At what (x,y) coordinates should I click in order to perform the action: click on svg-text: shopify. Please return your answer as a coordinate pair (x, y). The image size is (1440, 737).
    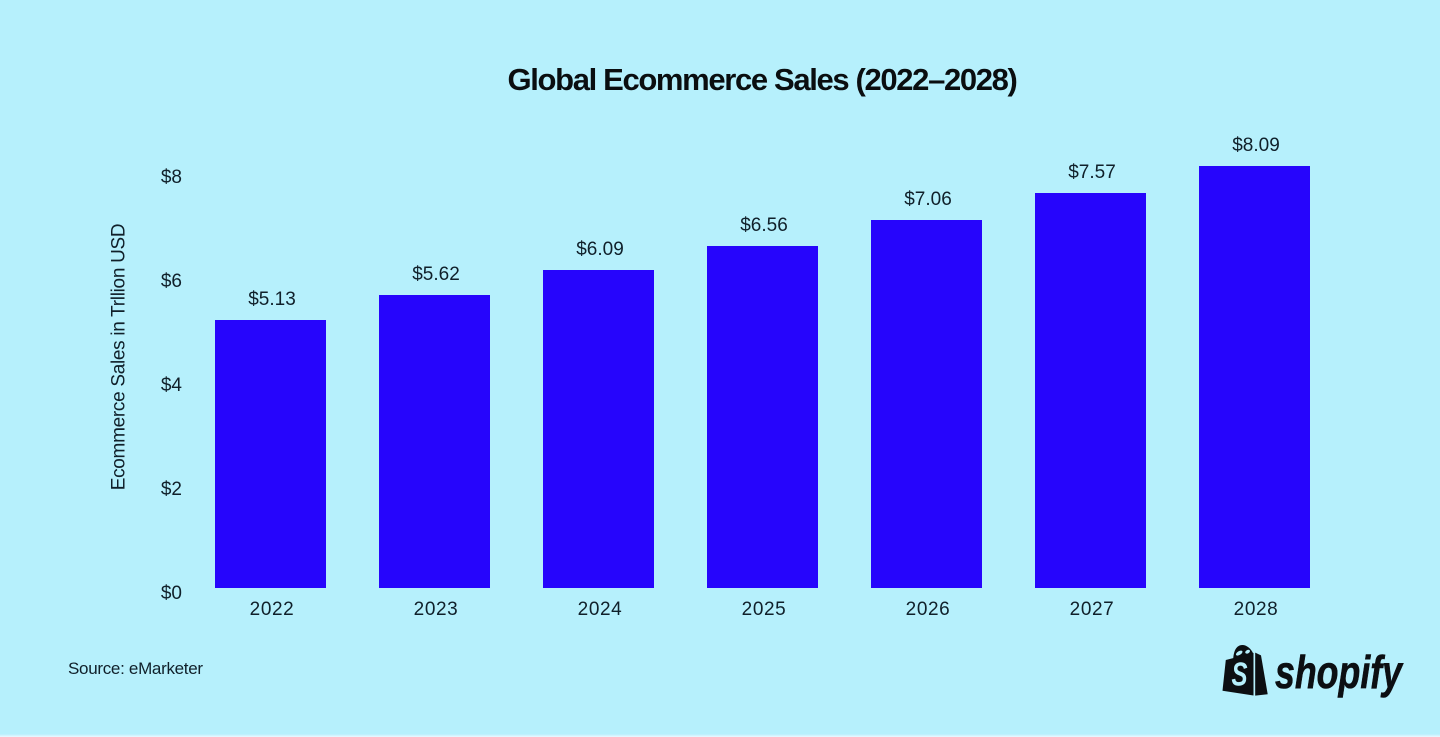
    Looking at the image, I should click on (1339, 672).